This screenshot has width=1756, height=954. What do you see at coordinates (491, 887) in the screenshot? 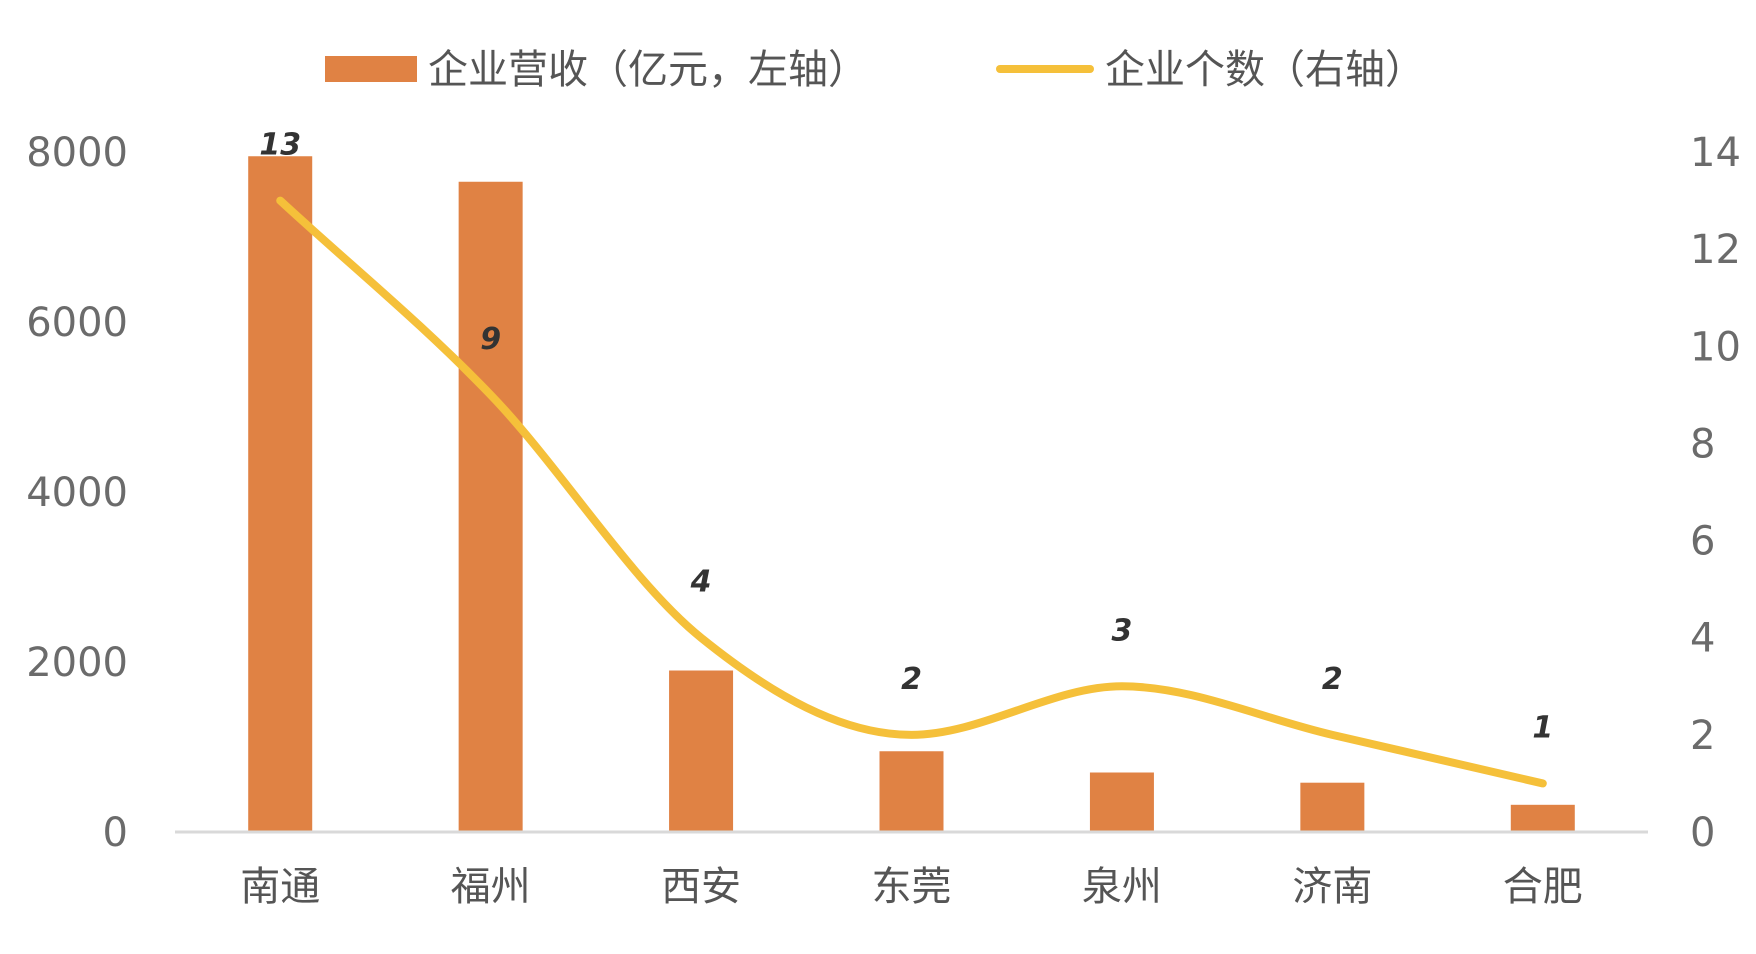
I see `category-label: 福州` at bounding box center [491, 887].